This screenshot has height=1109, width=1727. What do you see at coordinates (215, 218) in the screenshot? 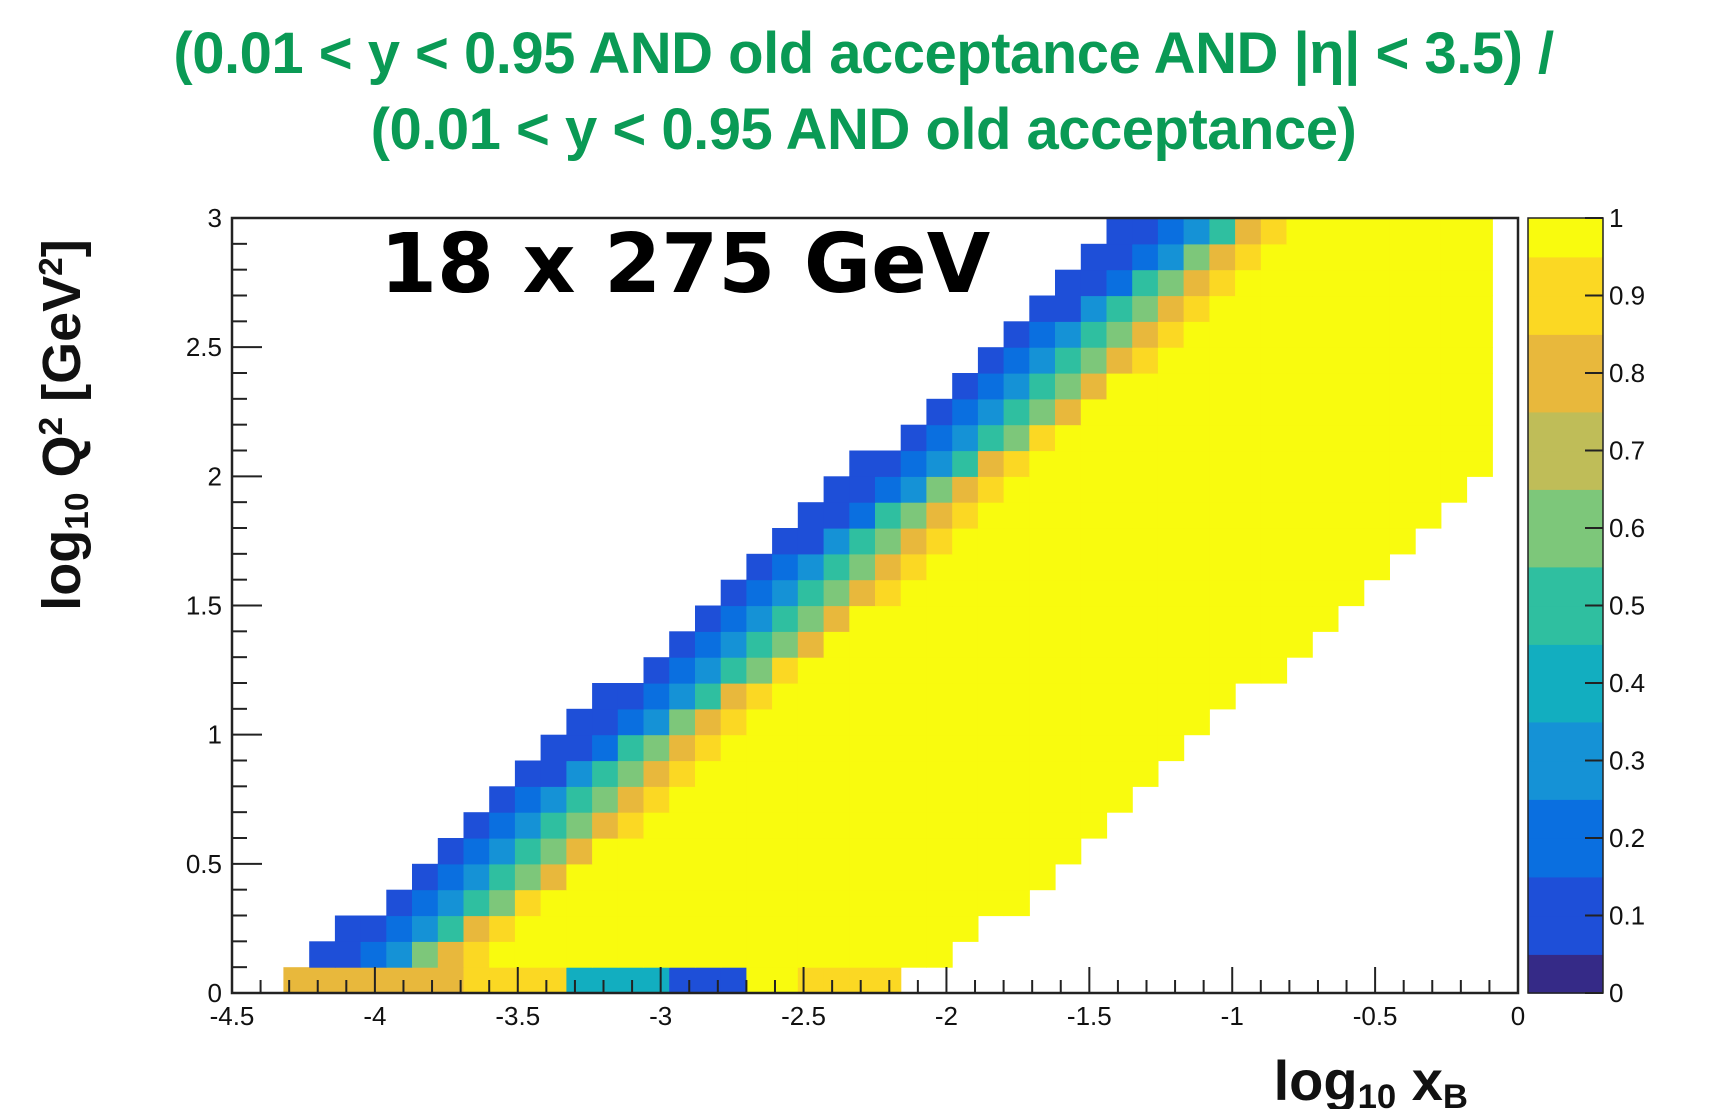
I see `y-tick-label: 3` at bounding box center [215, 218].